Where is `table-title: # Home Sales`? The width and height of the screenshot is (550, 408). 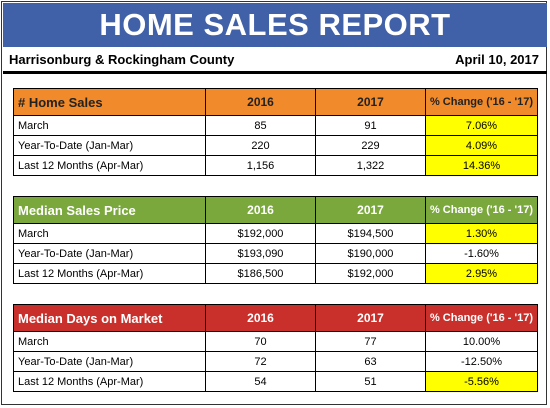
table-title: # Home Sales is located at coordinates (109, 102).